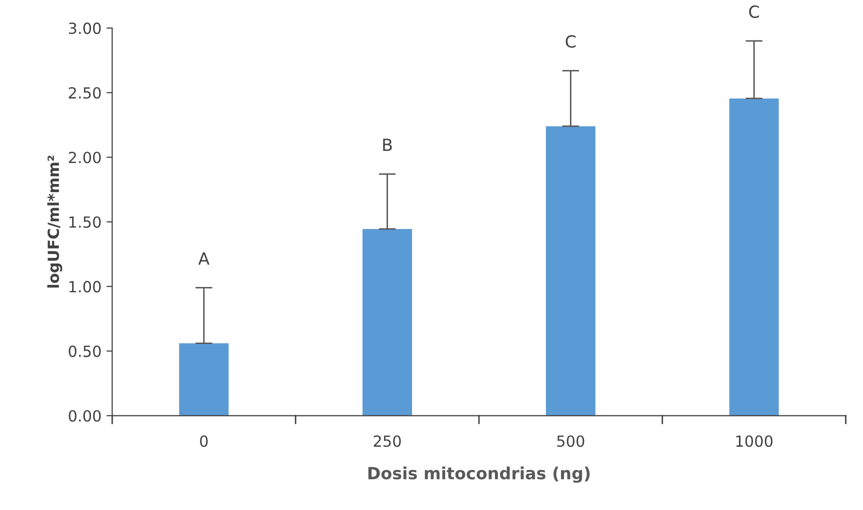 Image resolution: width=863 pixels, height=510 pixels. What do you see at coordinates (571, 41) in the screenshot?
I see `annotation: C` at bounding box center [571, 41].